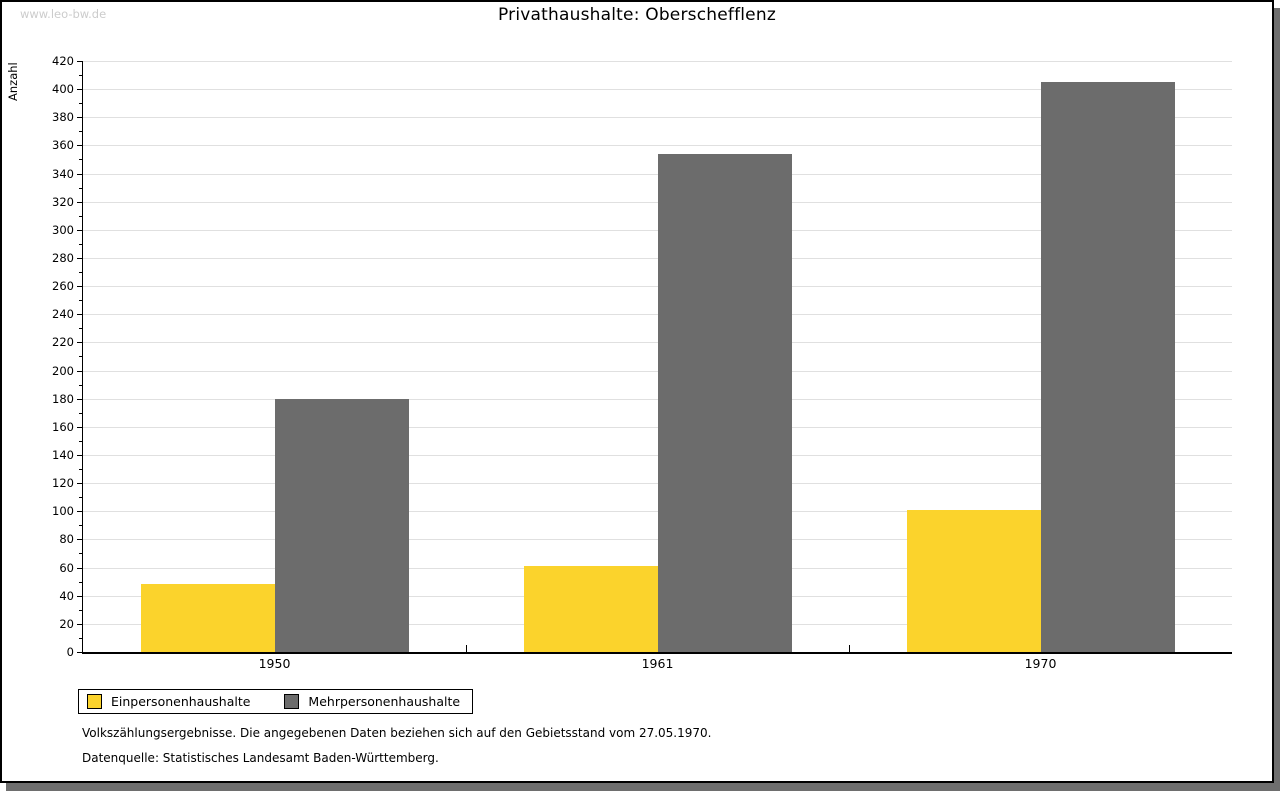  I want to click on legend-item-einpersonenhaushalte: Einpersonenhaushalte, so click(168, 701).